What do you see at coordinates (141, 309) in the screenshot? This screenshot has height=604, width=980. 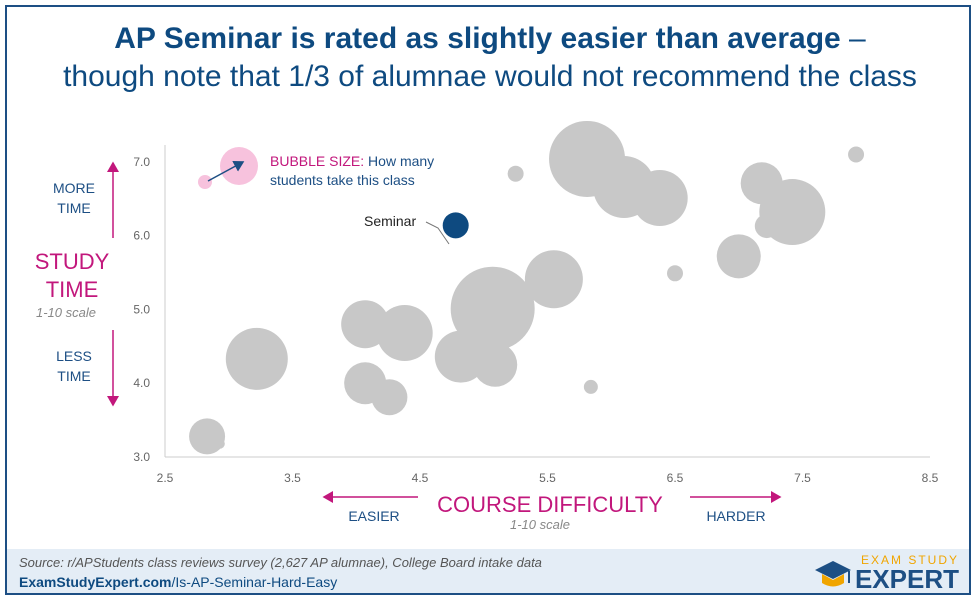 I see `y-tick-label: 5.0` at bounding box center [141, 309].